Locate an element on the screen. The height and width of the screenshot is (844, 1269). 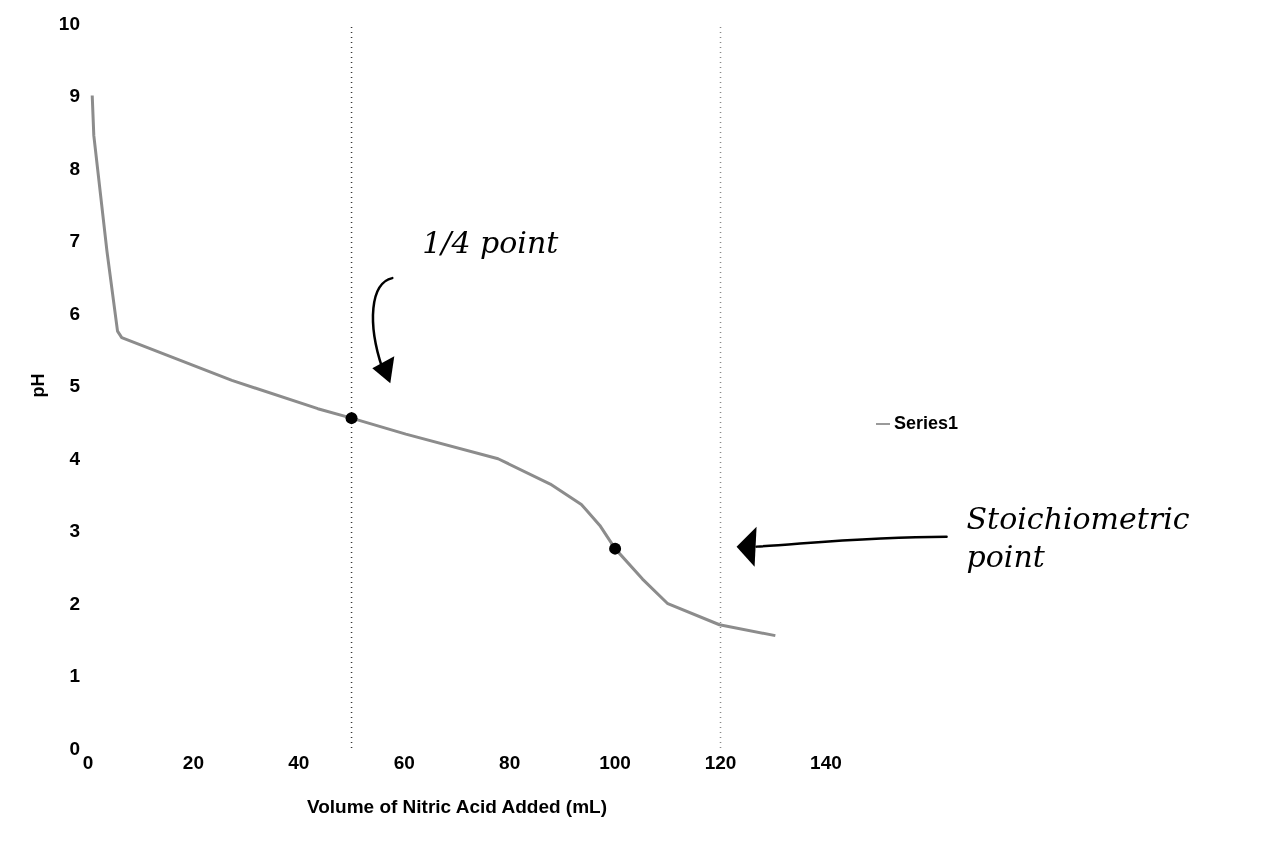
y-tick-label: 7 is located at coordinates (74, 241).